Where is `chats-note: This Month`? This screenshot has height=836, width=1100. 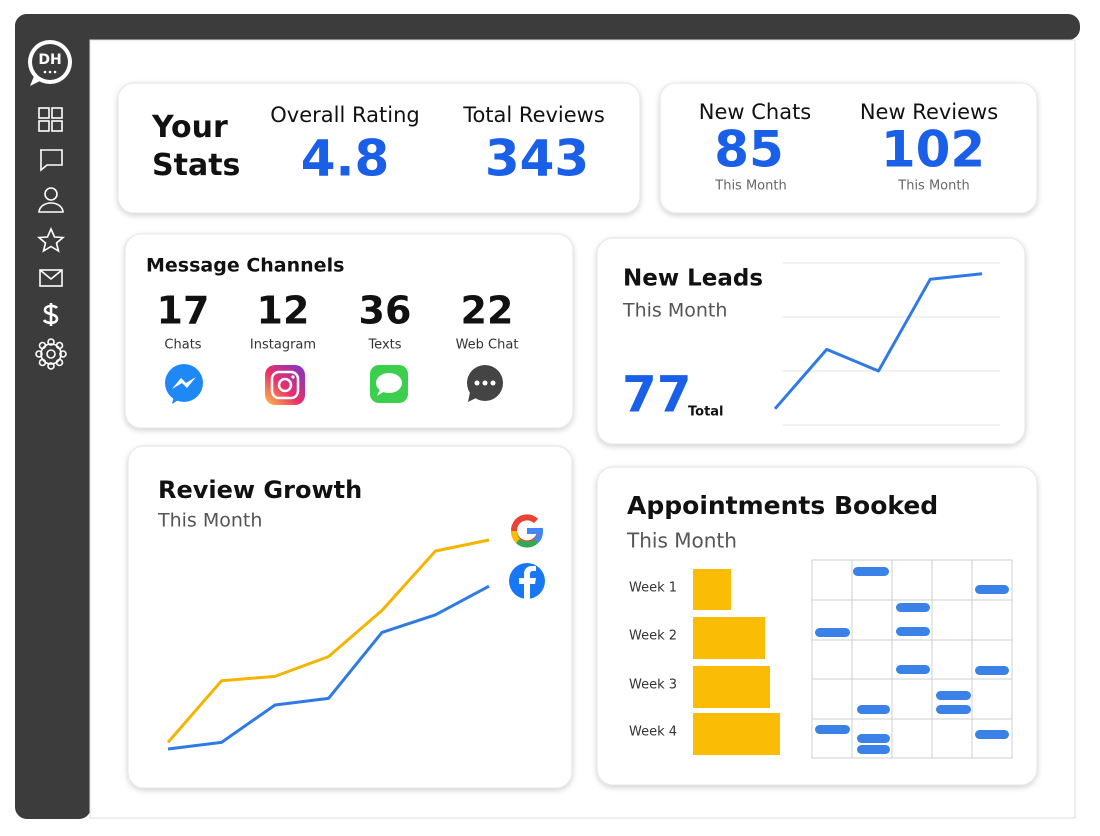
chats-note: This Month is located at coordinates (750, 186).